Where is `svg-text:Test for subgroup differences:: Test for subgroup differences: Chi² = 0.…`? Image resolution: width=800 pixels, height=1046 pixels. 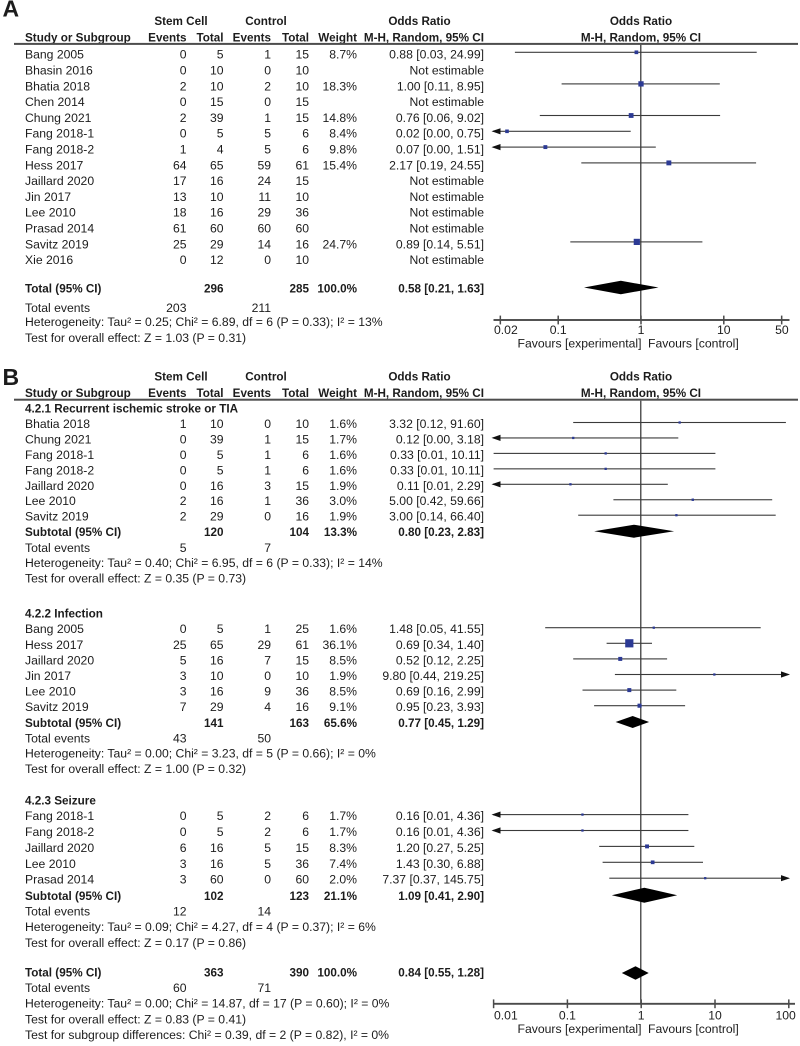
svg-text:Test for subgroup differences:: Test for subgroup differences: Chi² = 0.… is located at coordinates (207, 1035).